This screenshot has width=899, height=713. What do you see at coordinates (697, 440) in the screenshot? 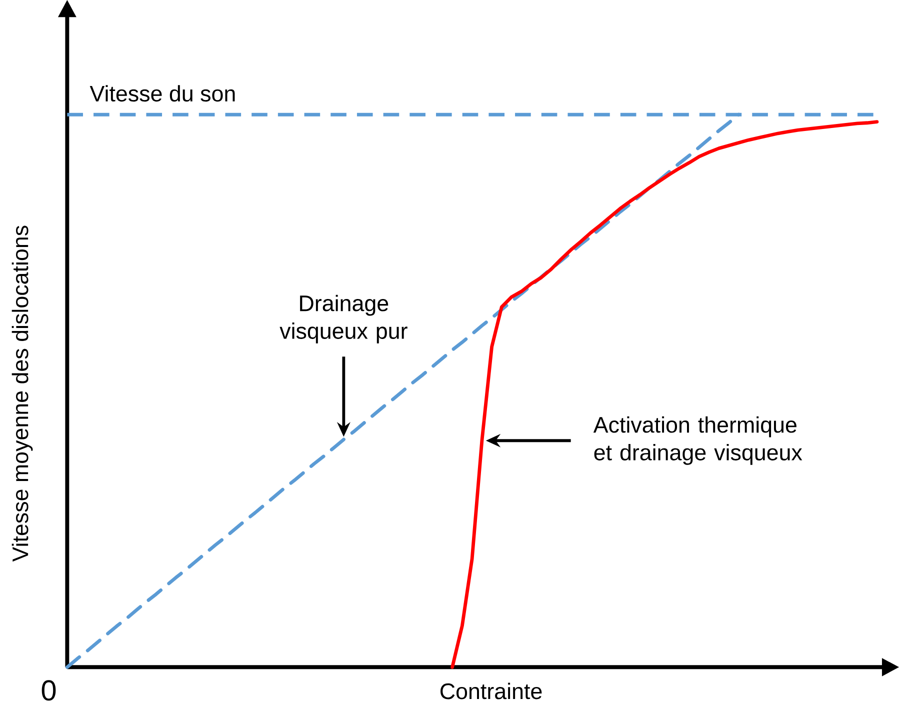
I see `annotation: Activation thermique et drainage visqueux` at bounding box center [697, 440].